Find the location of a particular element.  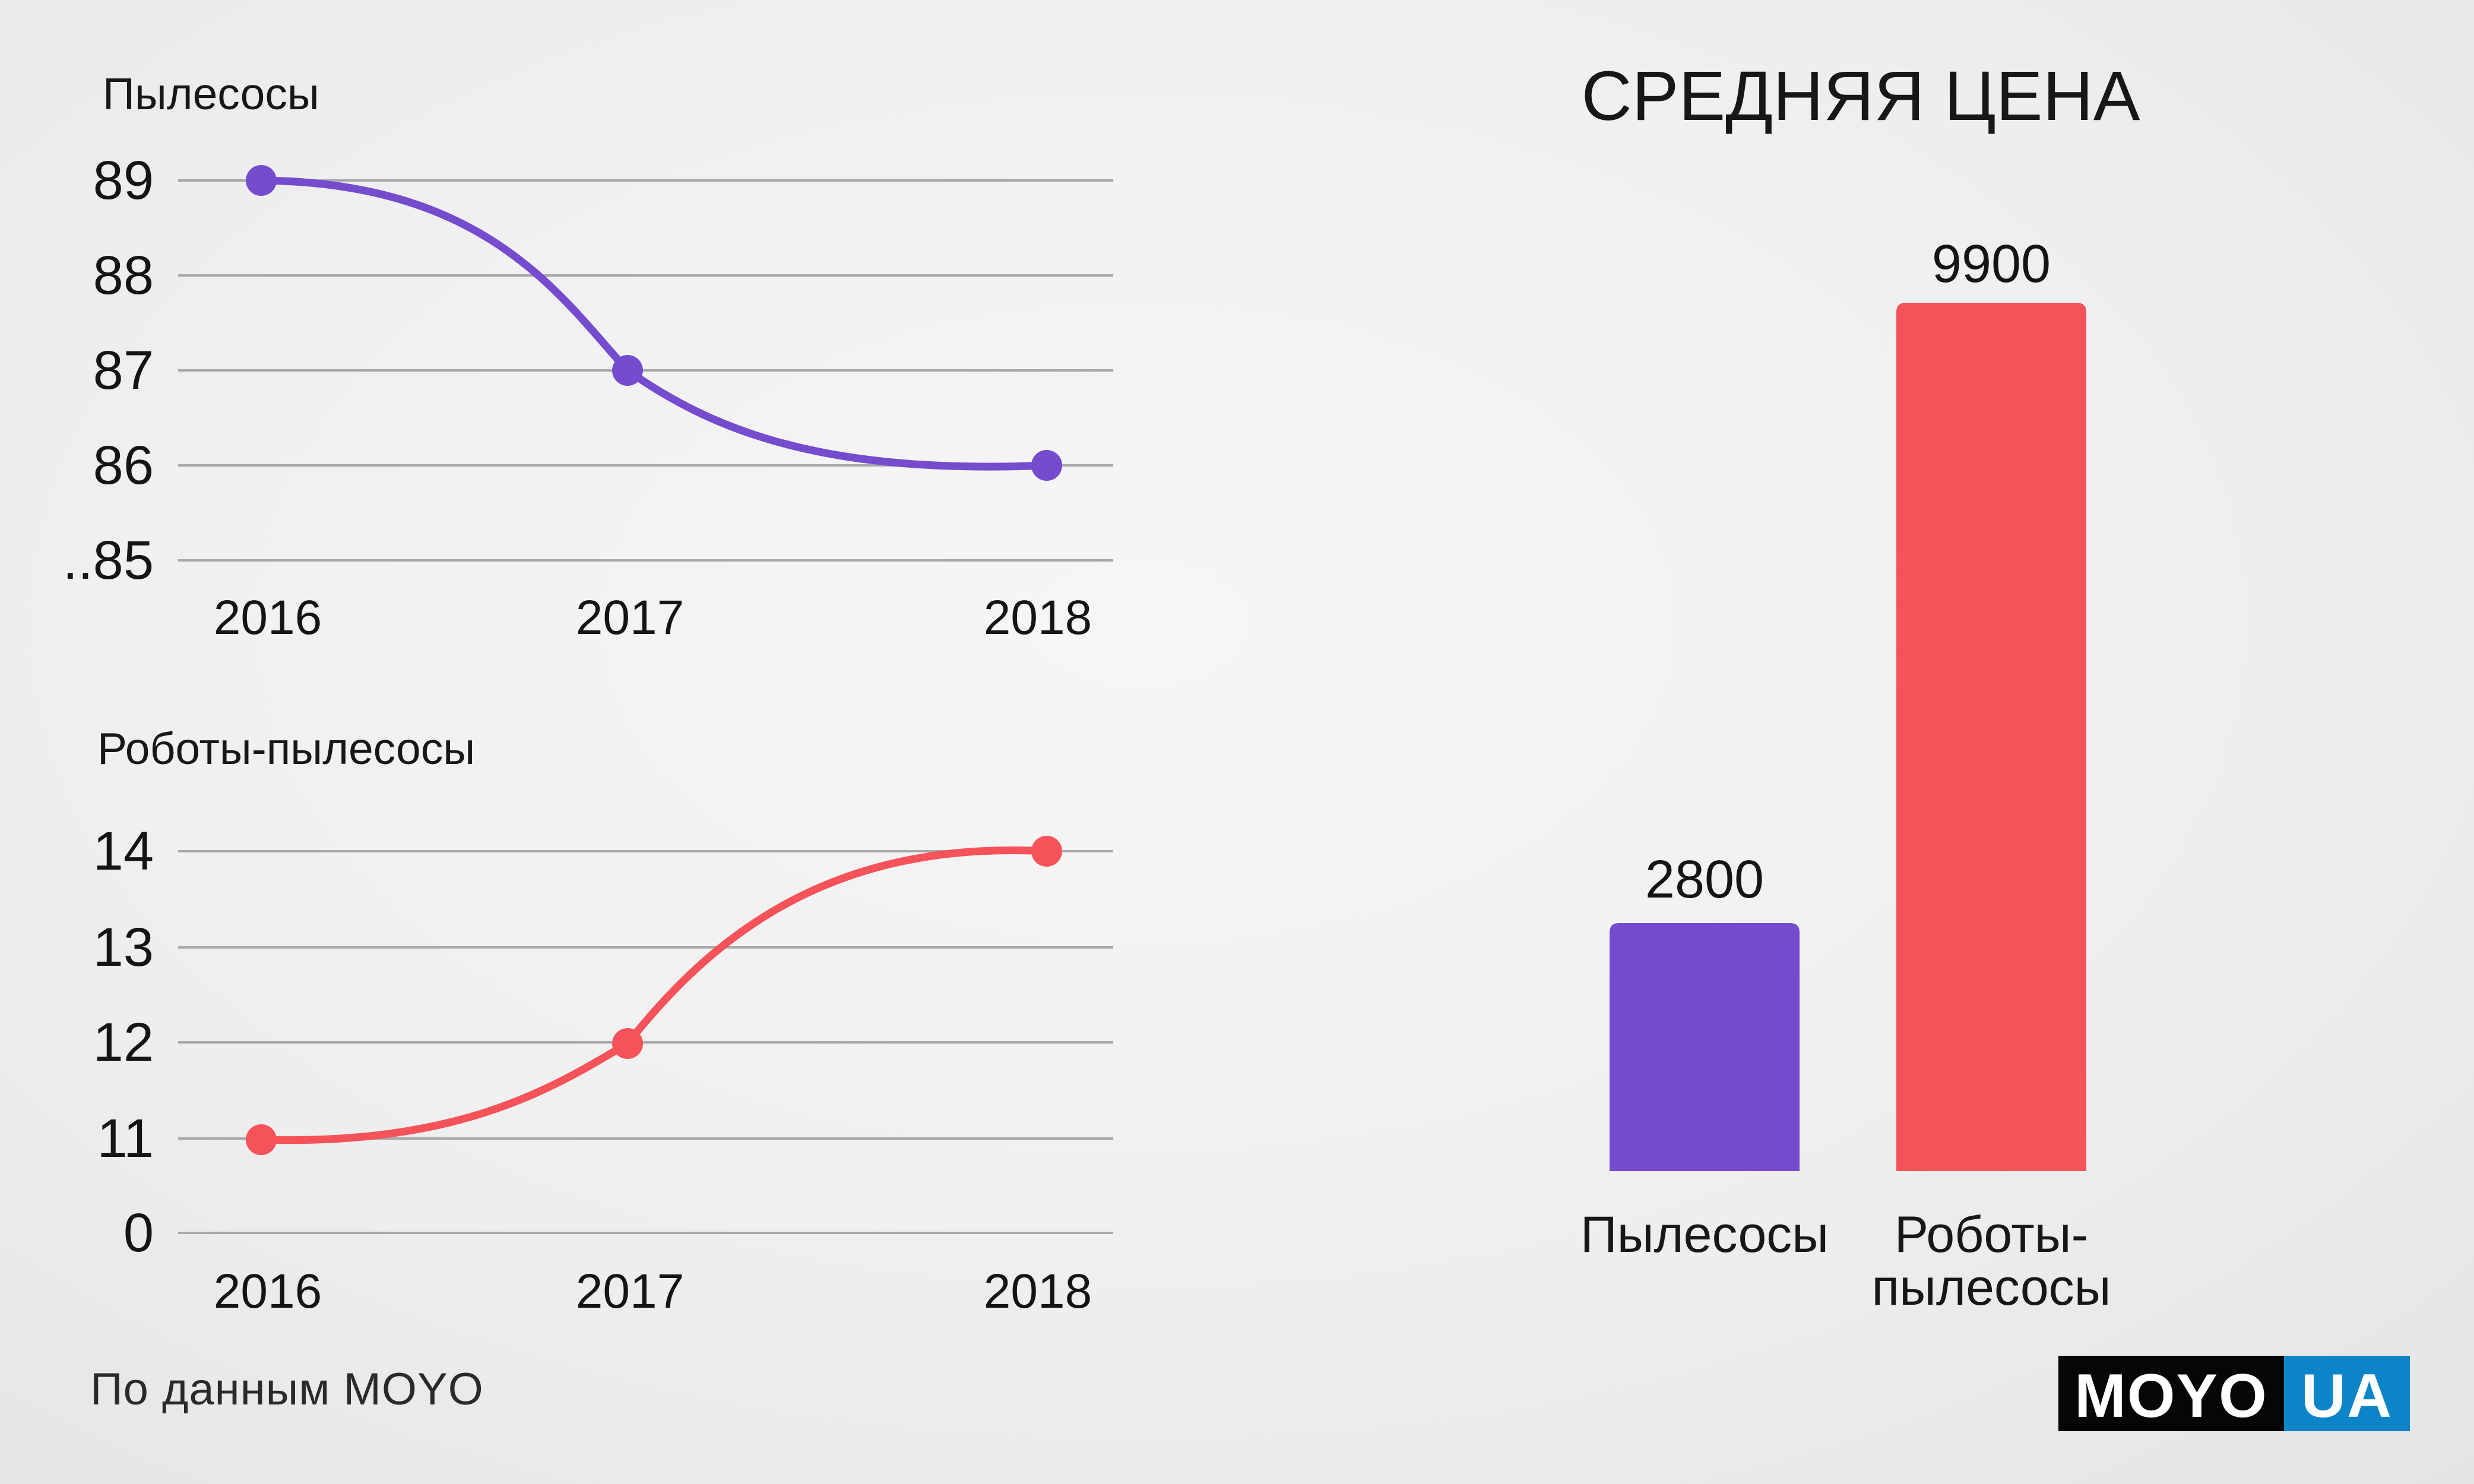

source-note: По данным MOYO is located at coordinates (287, 1389).